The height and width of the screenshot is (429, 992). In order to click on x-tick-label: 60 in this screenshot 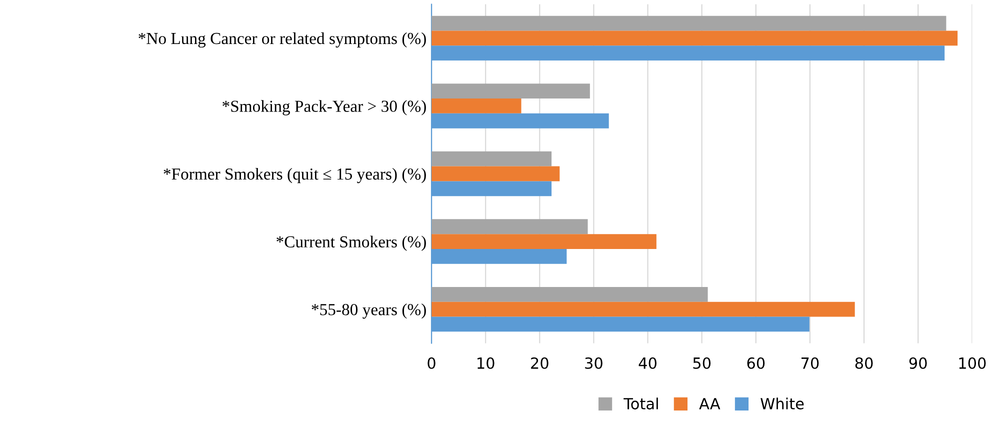, I will do `click(756, 363)`.